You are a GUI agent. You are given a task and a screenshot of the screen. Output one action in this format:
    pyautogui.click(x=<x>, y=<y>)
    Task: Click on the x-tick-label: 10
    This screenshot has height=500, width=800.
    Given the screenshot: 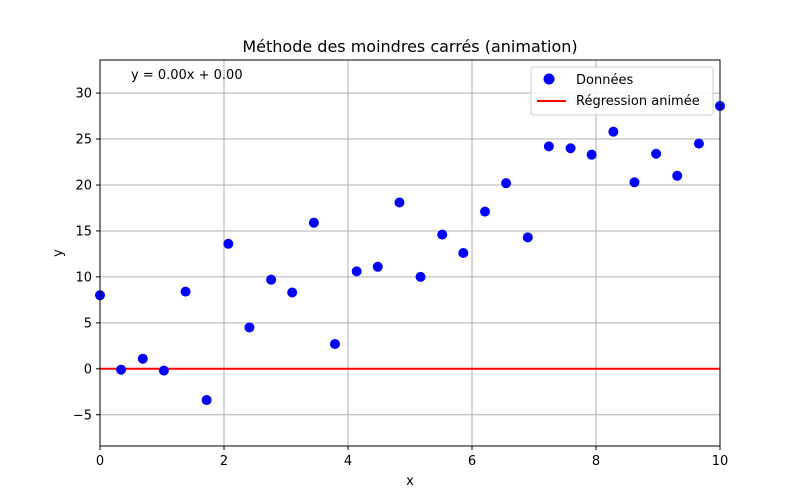 What is the action you would take?
    pyautogui.click(x=720, y=461)
    